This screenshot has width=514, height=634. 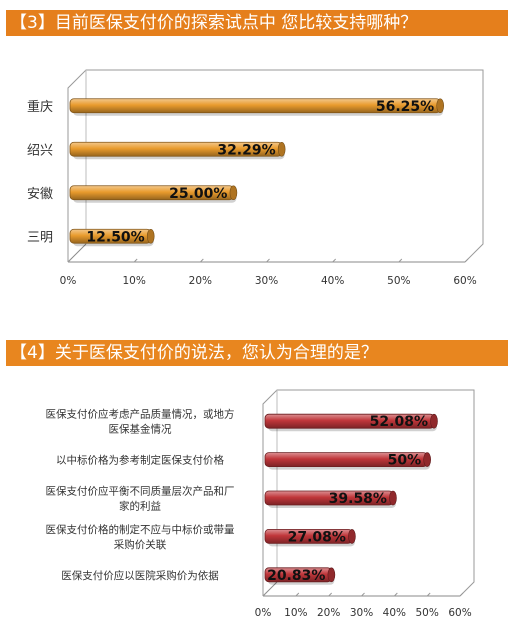 I want to click on data-label: 25.00%, so click(x=198, y=194).